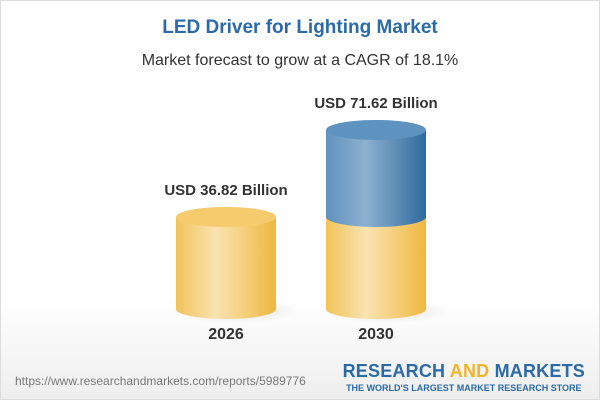  What do you see at coordinates (539, 371) in the screenshot?
I see `logo-word: MARKETS` at bounding box center [539, 371].